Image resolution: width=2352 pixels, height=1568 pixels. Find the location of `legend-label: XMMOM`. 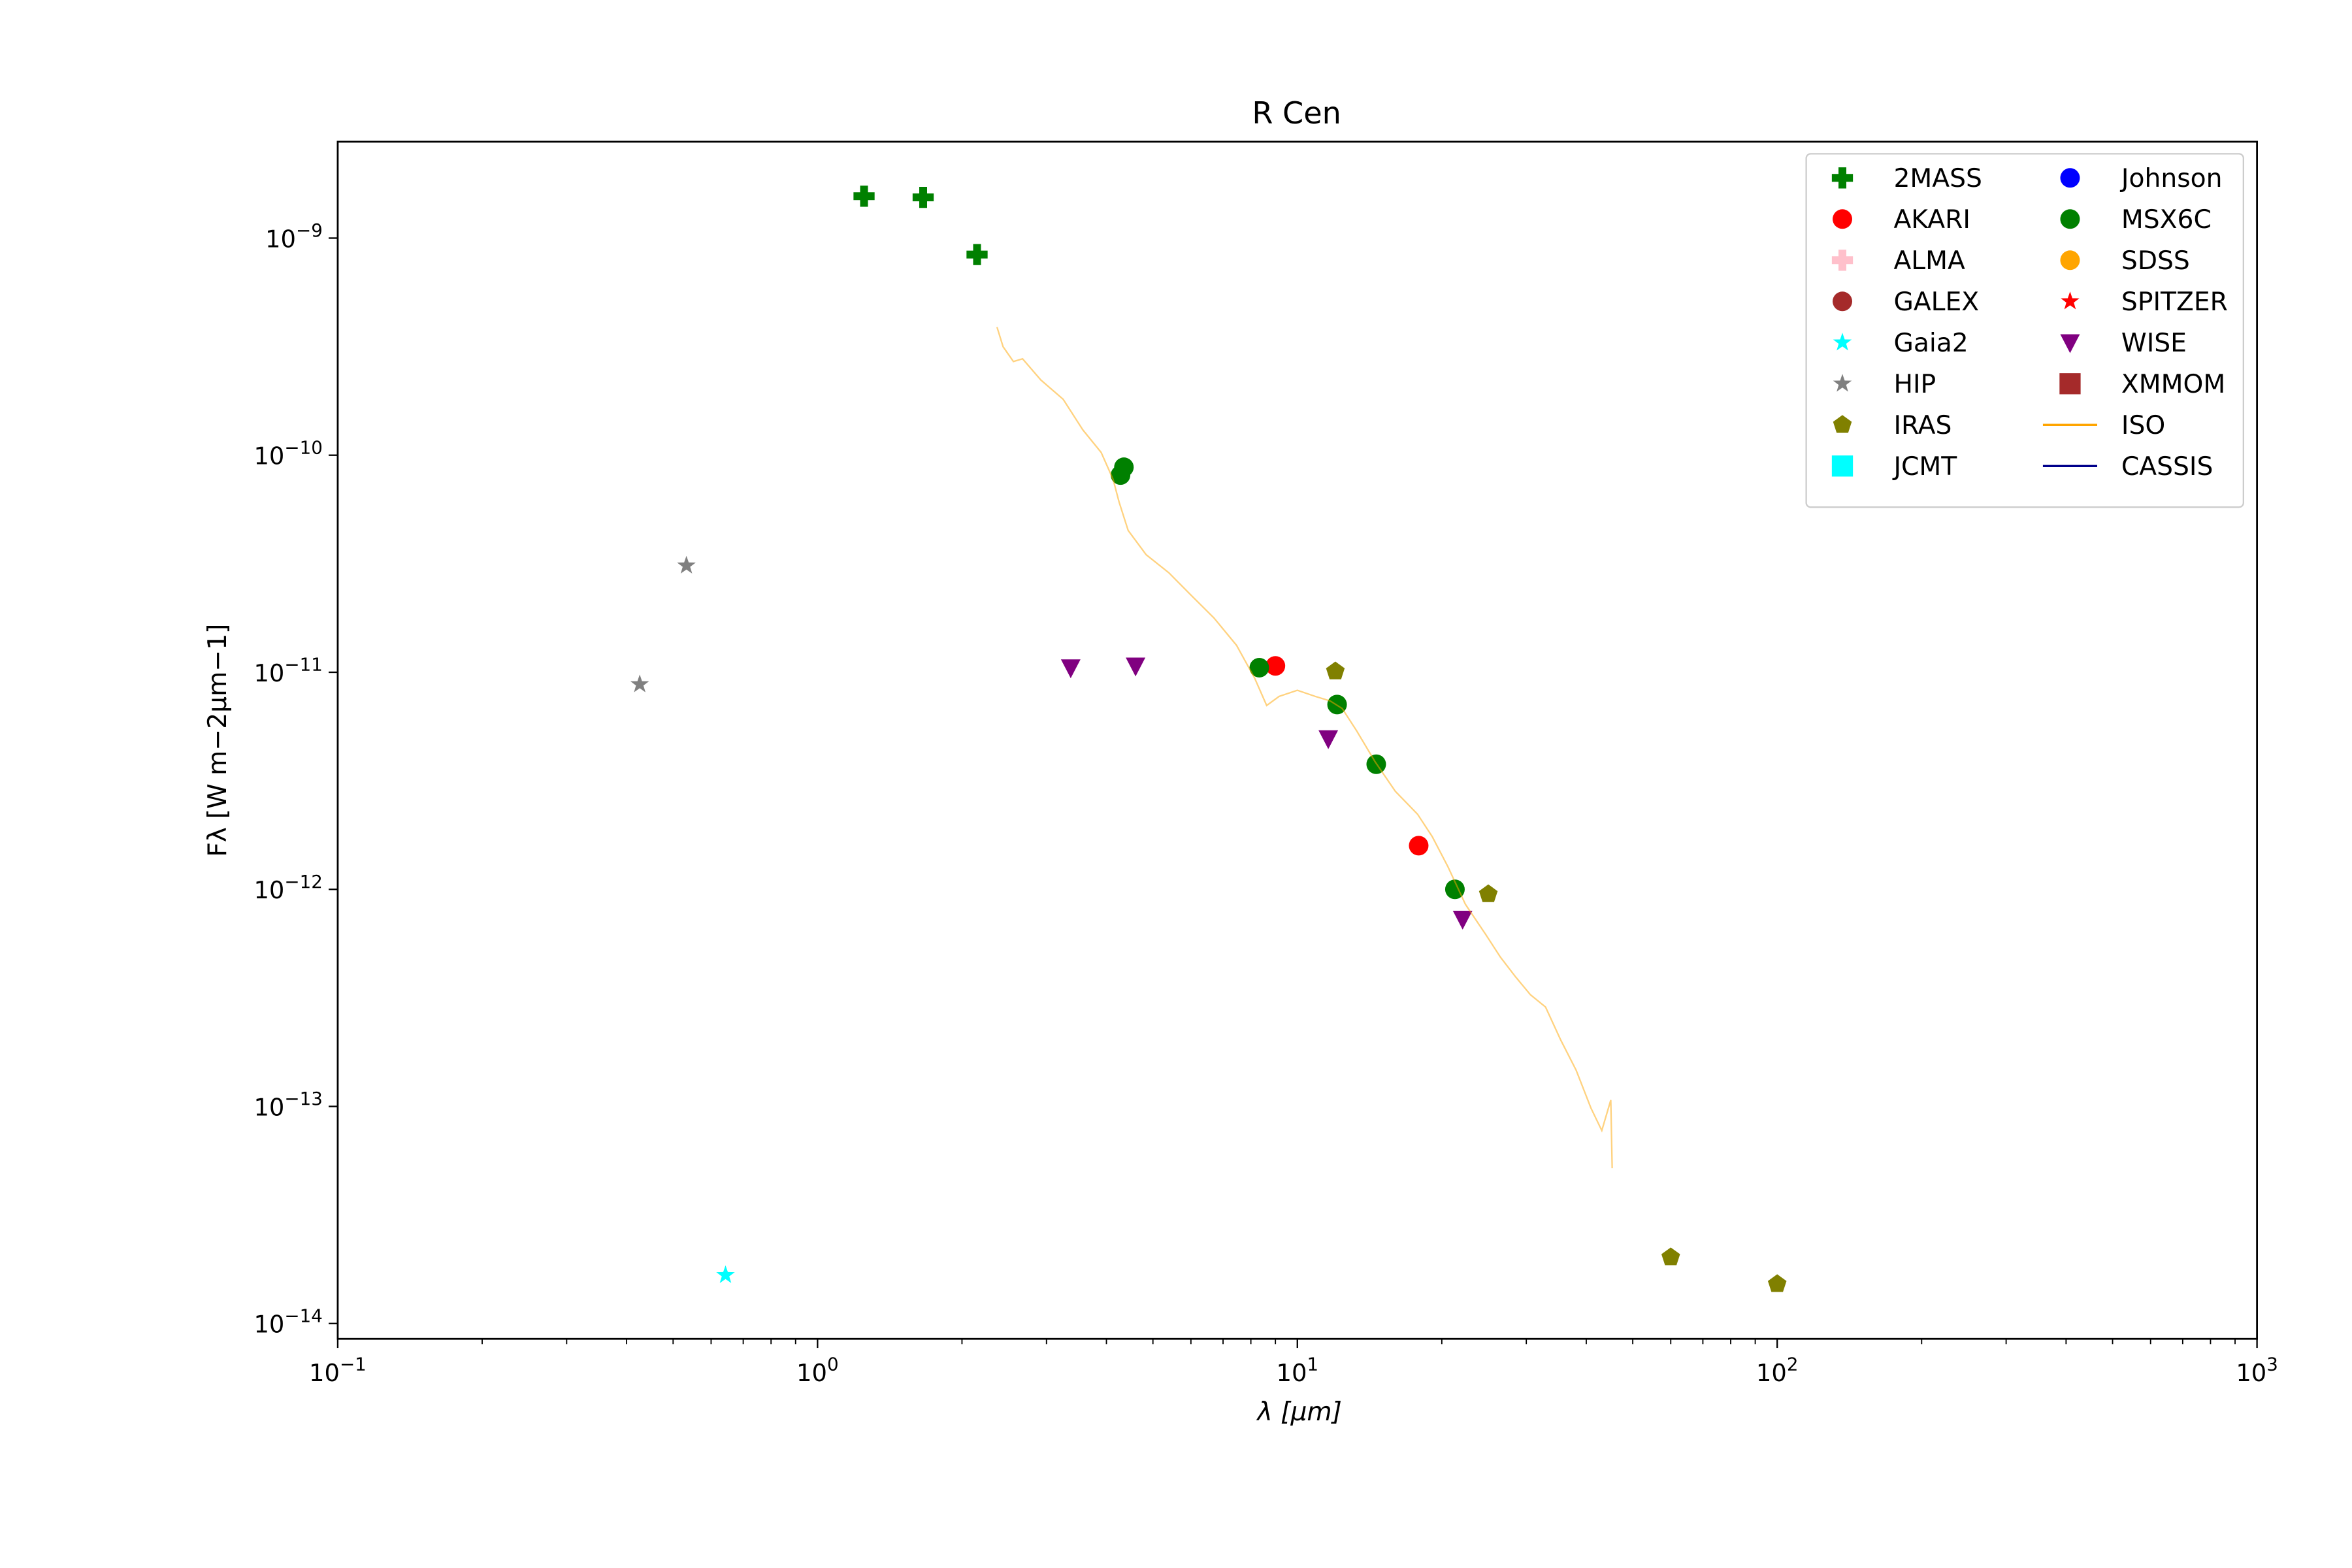

legend-label: XMMOM is located at coordinates (2173, 384).